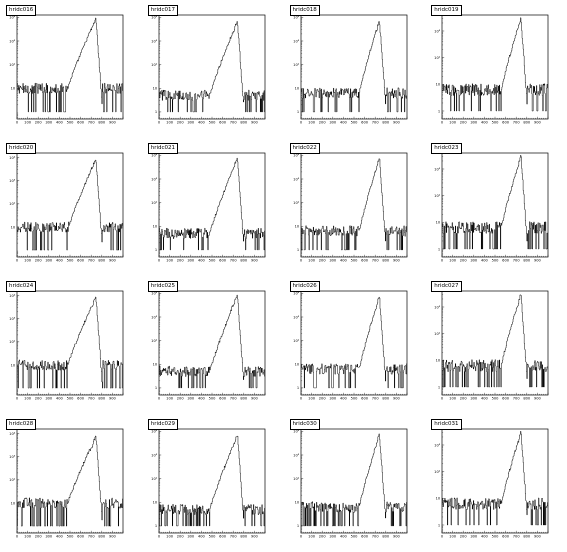  What do you see at coordinates (163, 10) in the screenshot?
I see `panel-title: hridc017` at bounding box center [163, 10].